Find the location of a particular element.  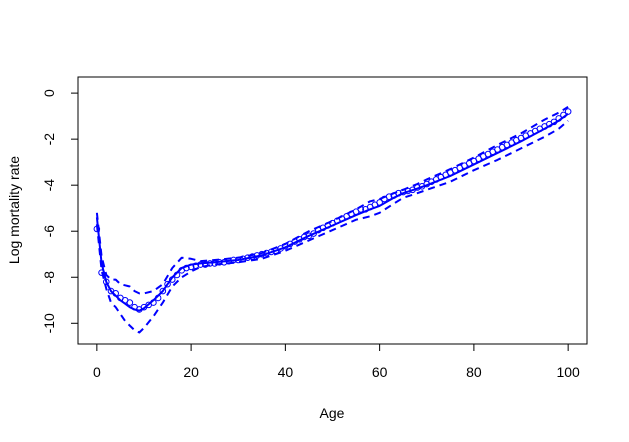

x-tick-label: 20 is located at coordinates (191, 372).